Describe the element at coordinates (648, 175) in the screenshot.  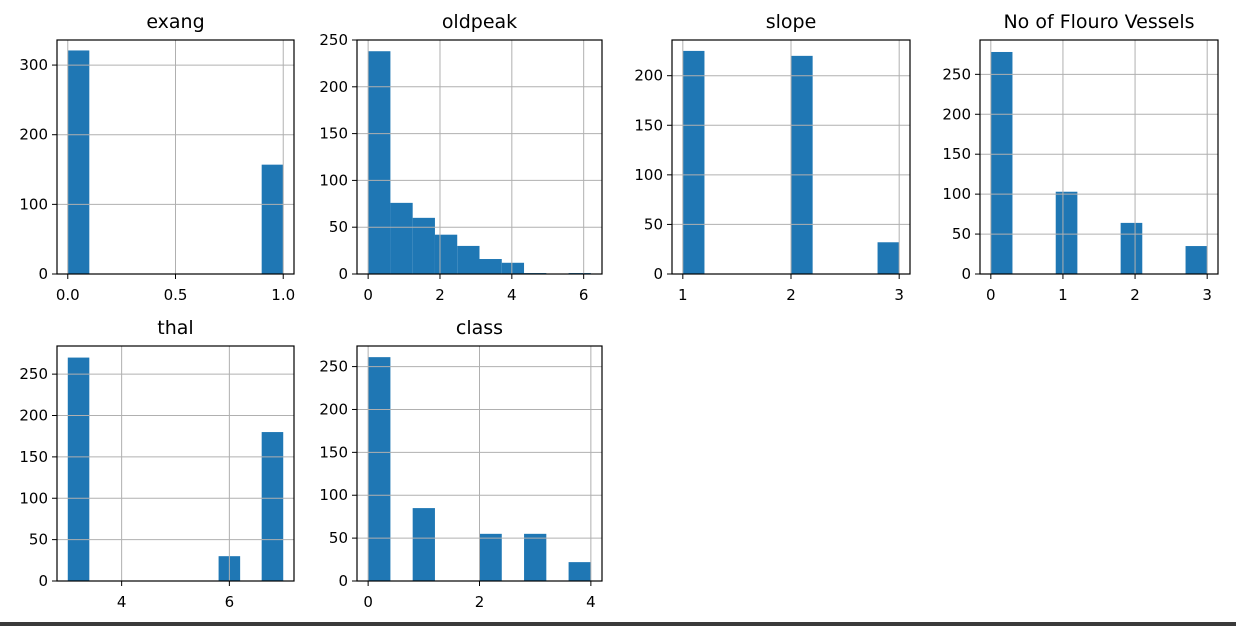
I see `ytick-label-slope-2: 100` at that location.